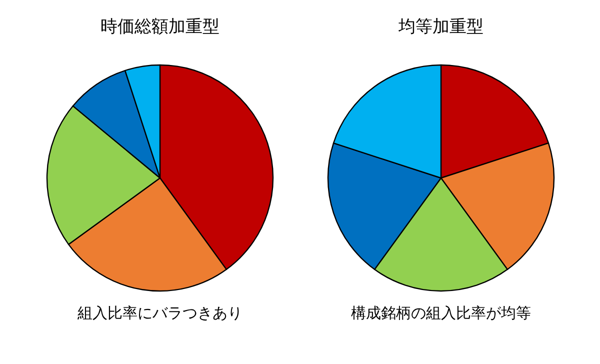 The image size is (600, 364). Describe the element at coordinates (159, 313) in the screenshot. I see `text: 組入比率にバラつきあり` at that location.